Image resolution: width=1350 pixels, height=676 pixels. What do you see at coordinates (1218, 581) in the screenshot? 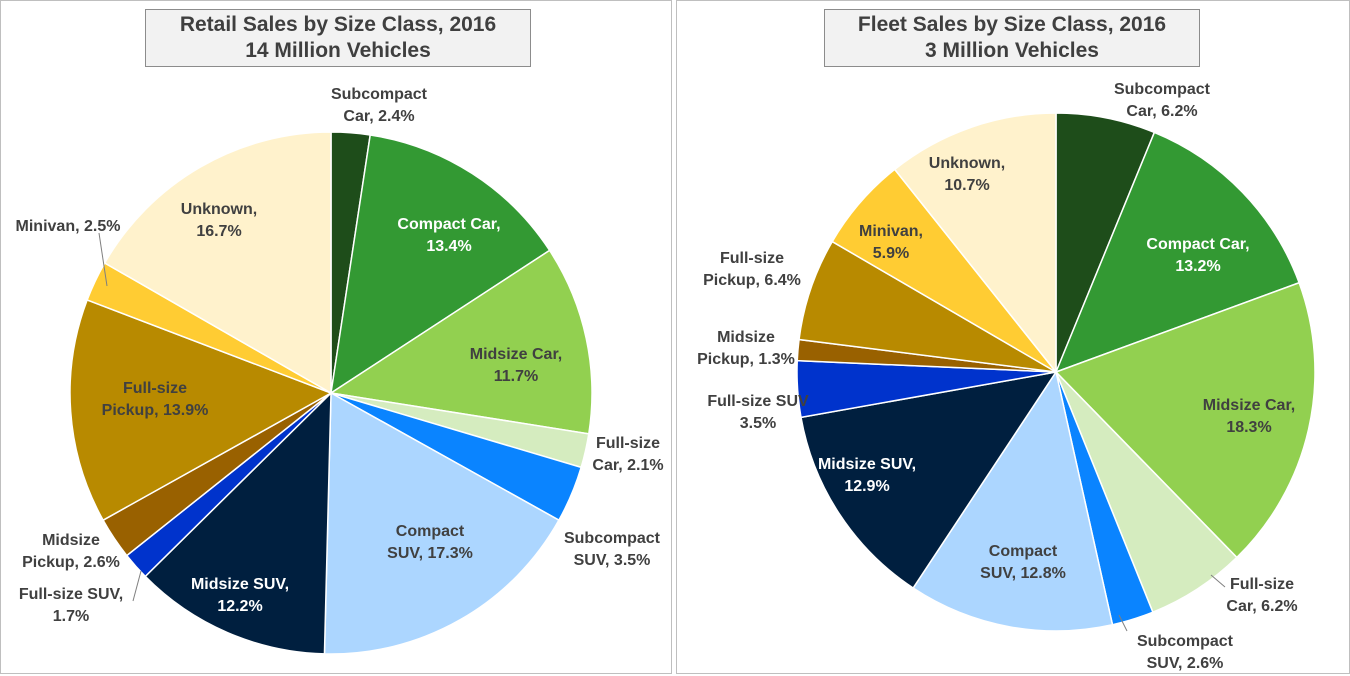
I see `leader-line-full-size-car` at bounding box center [1218, 581].